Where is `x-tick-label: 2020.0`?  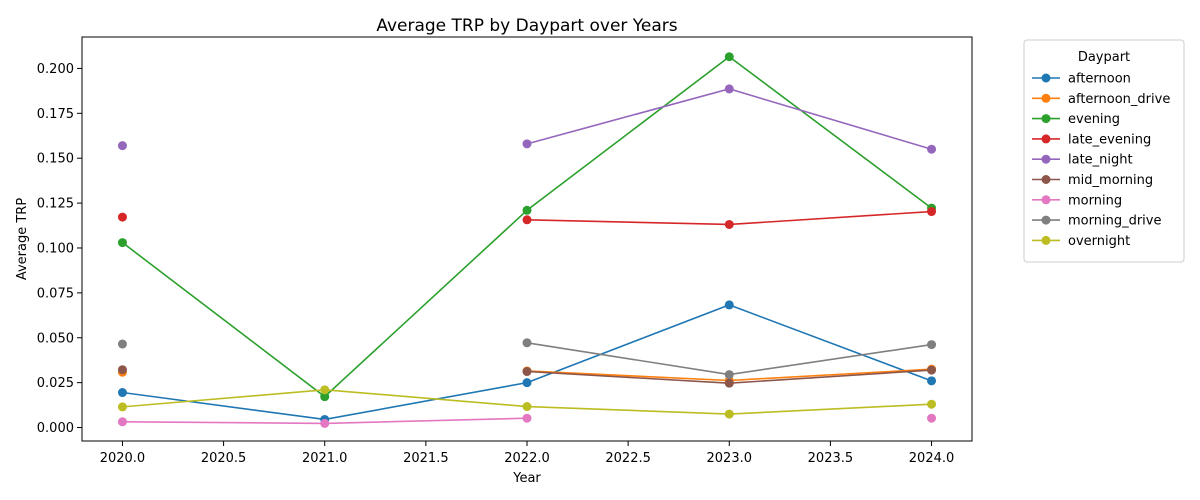 x-tick-label: 2020.0 is located at coordinates (123, 458).